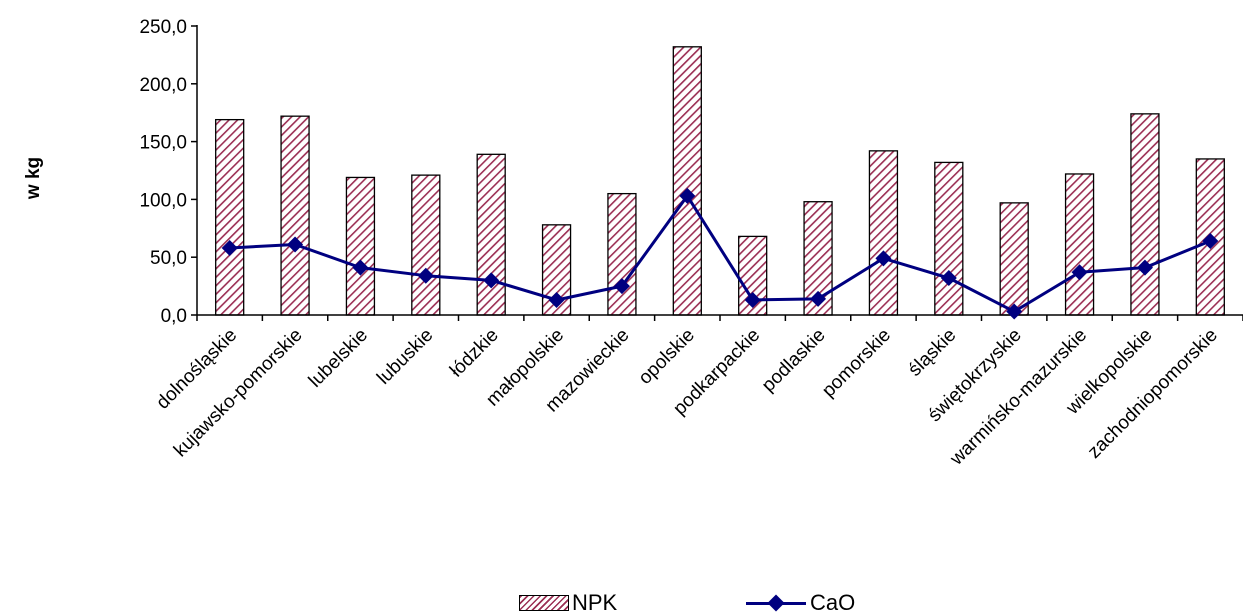 This screenshot has height=616, width=1243. Describe the element at coordinates (595, 602) in the screenshot. I see `legend-label-npk: NPK` at that location.